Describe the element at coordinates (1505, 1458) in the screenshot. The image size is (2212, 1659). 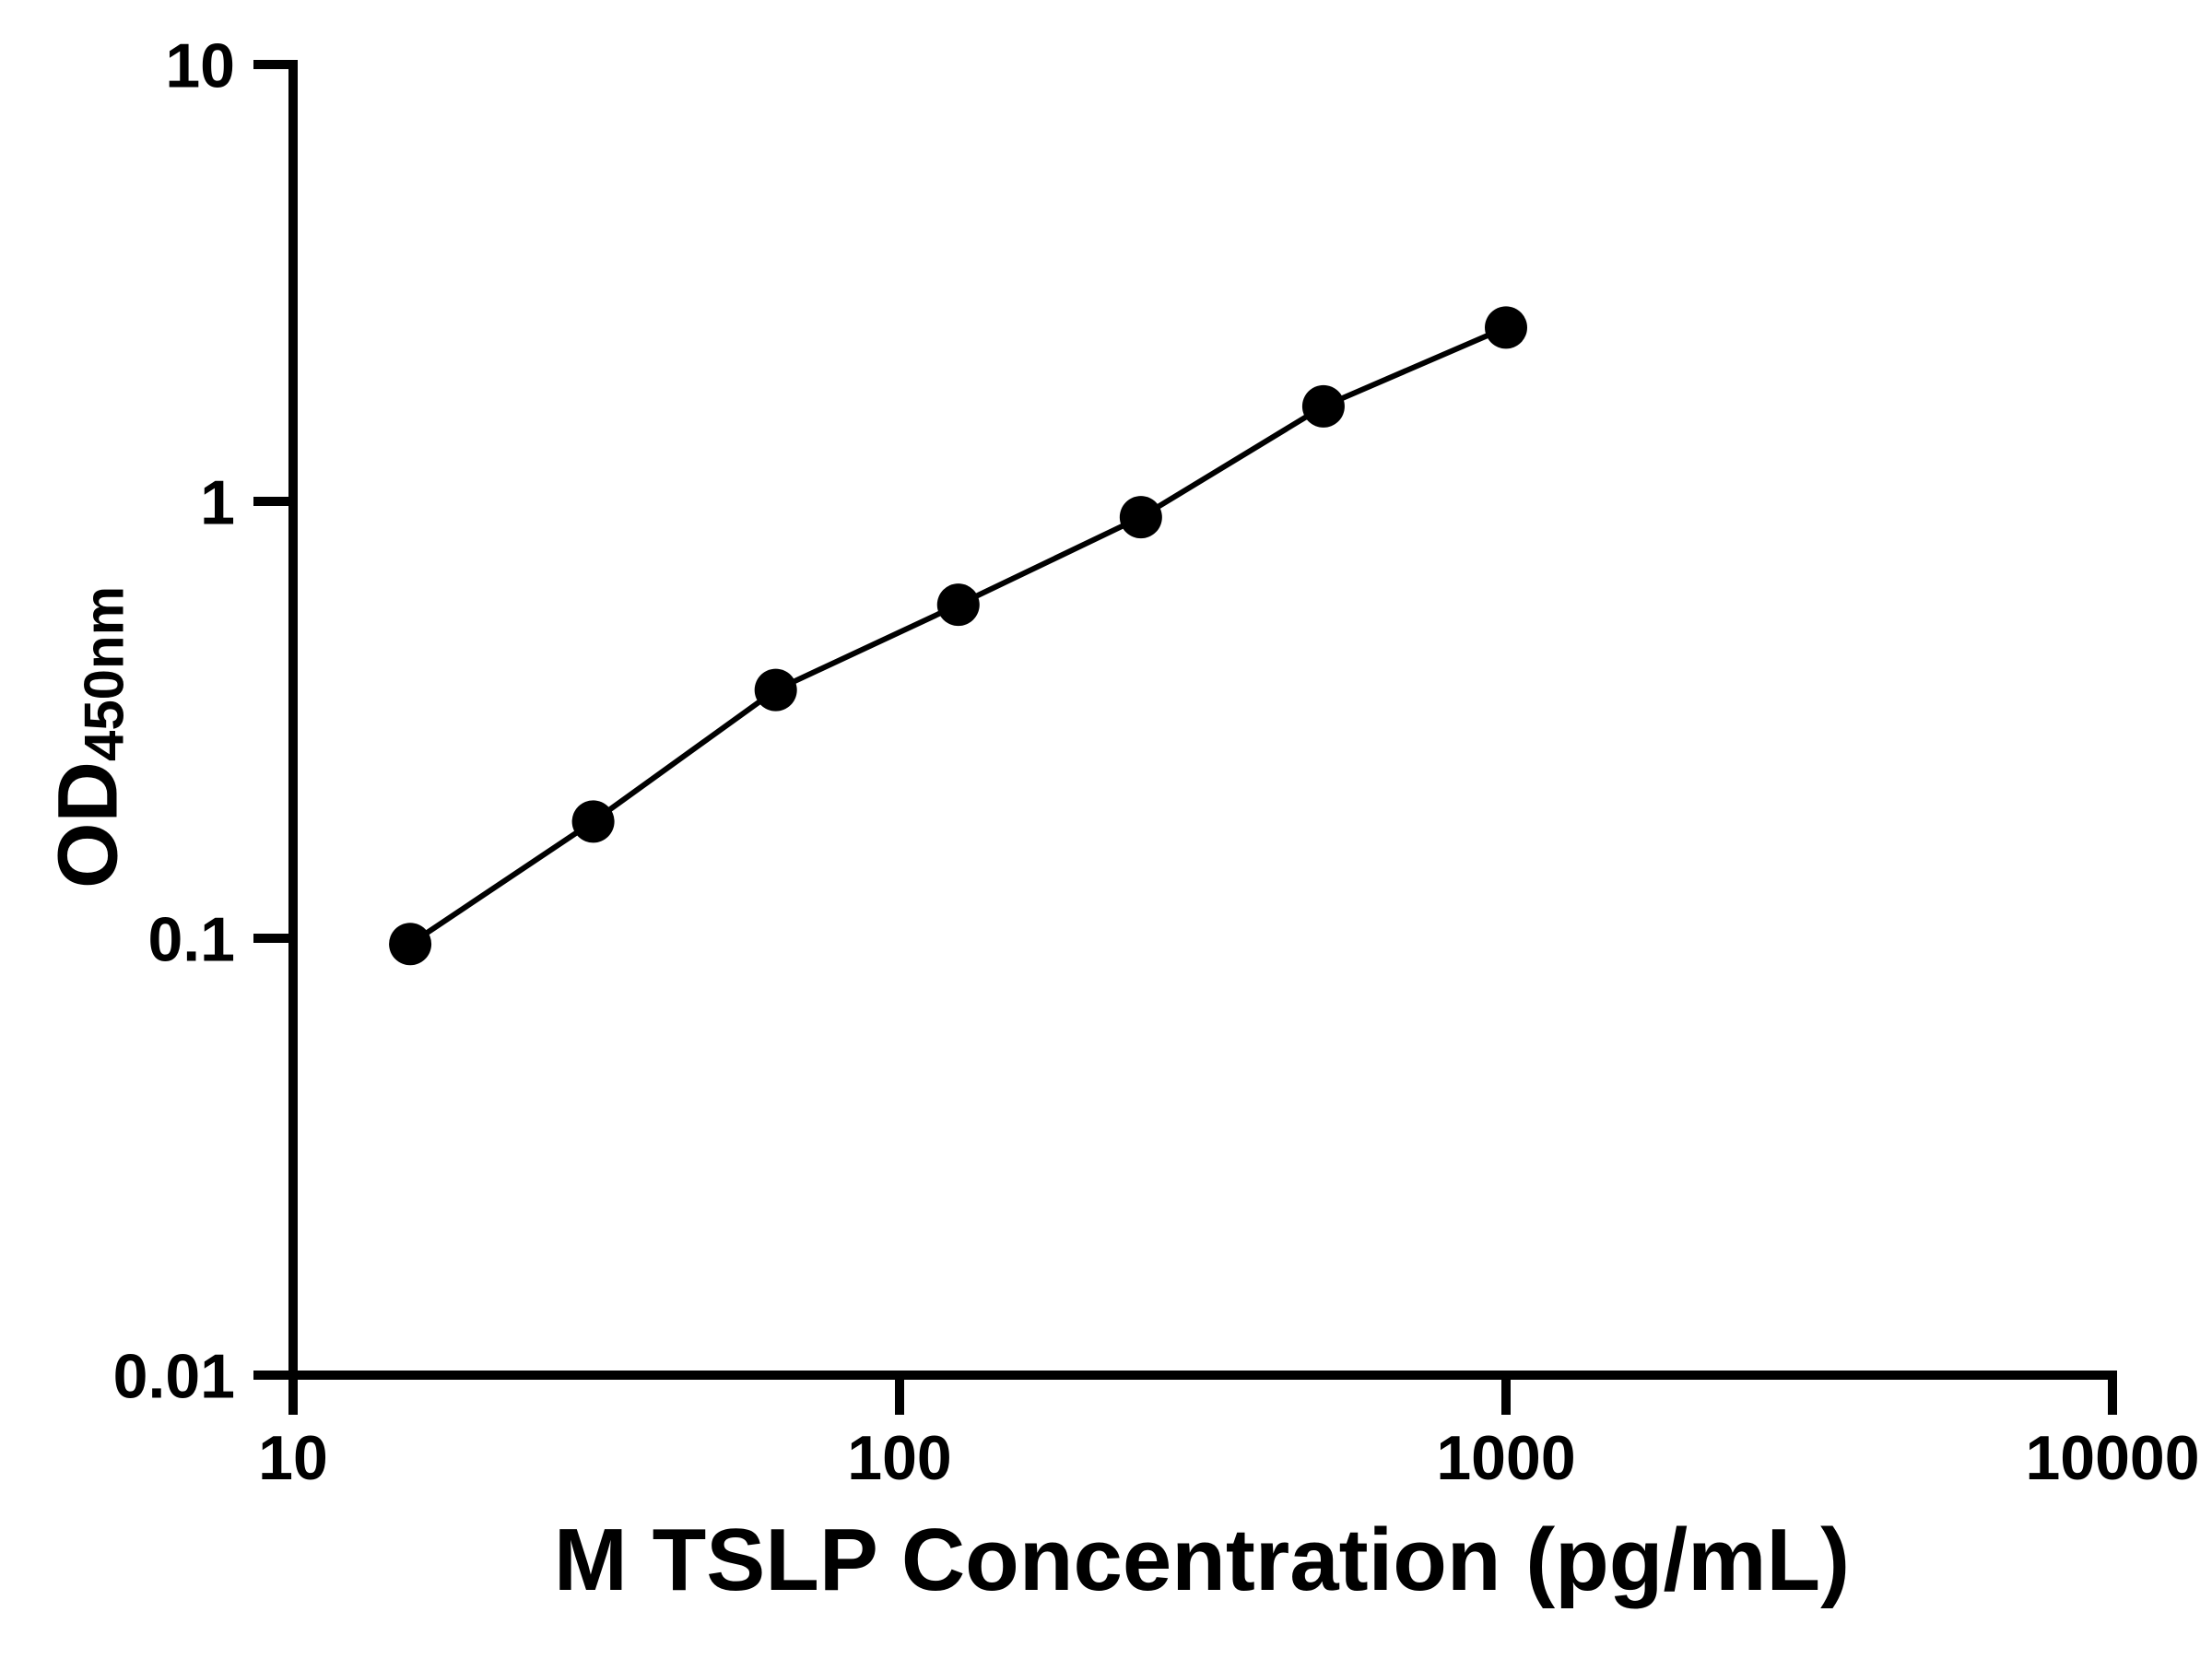
I see `x-tick-label: 1000` at that location.